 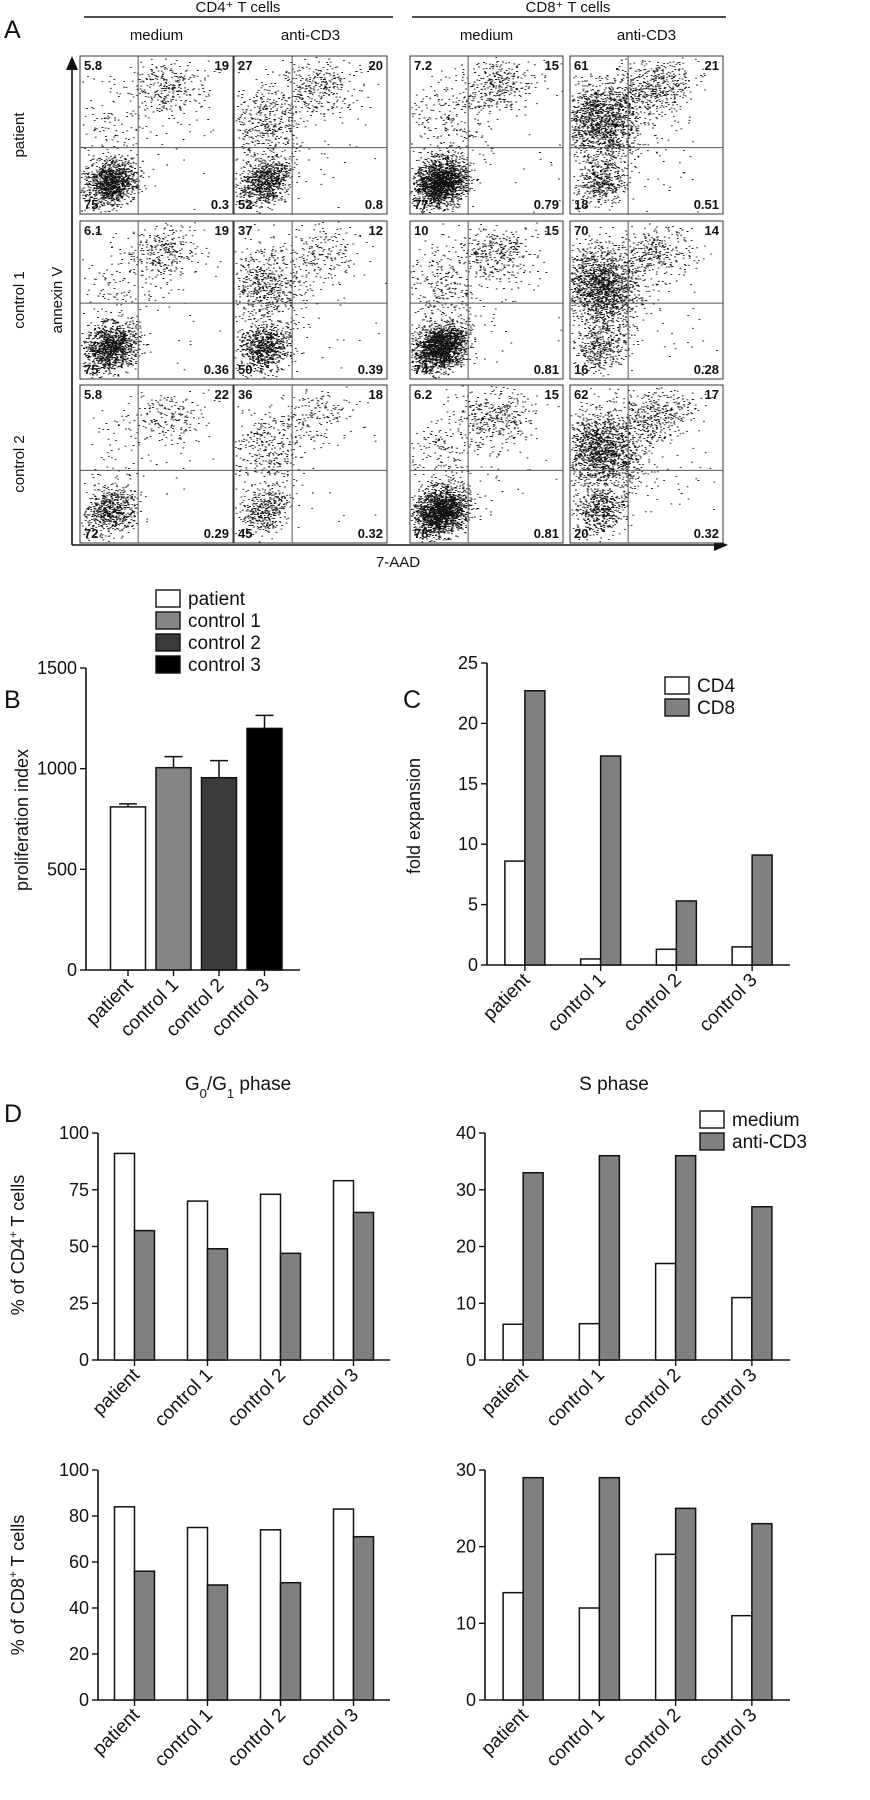 I want to click on row-header: control 1, so click(x=19, y=300).